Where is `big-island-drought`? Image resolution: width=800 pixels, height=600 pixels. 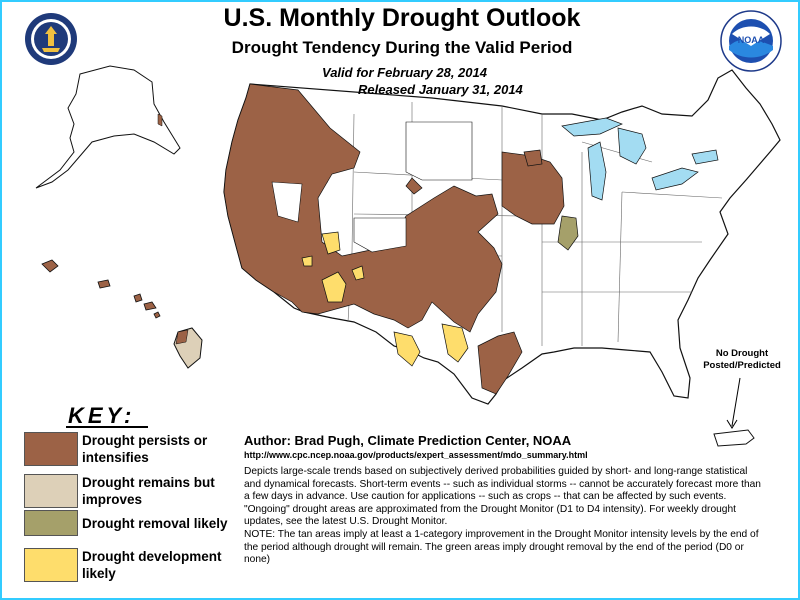
big-island-drought is located at coordinates (182, 337).